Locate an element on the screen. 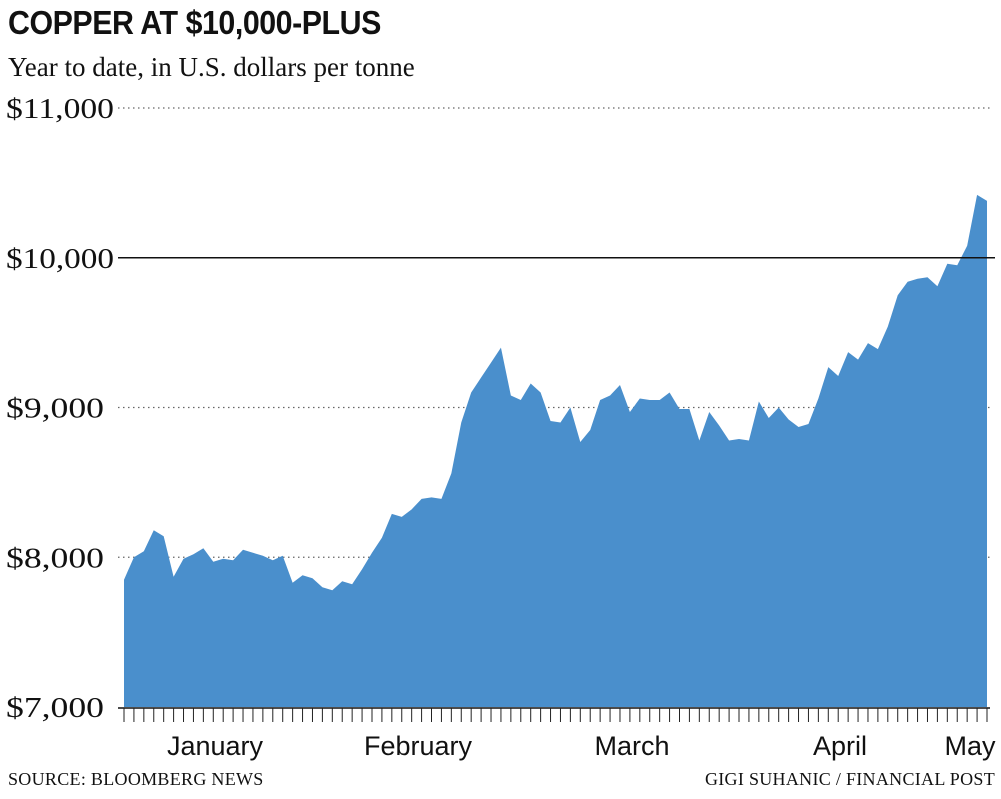 The image size is (1001, 799). x-tick-label: January is located at coordinates (215, 746).